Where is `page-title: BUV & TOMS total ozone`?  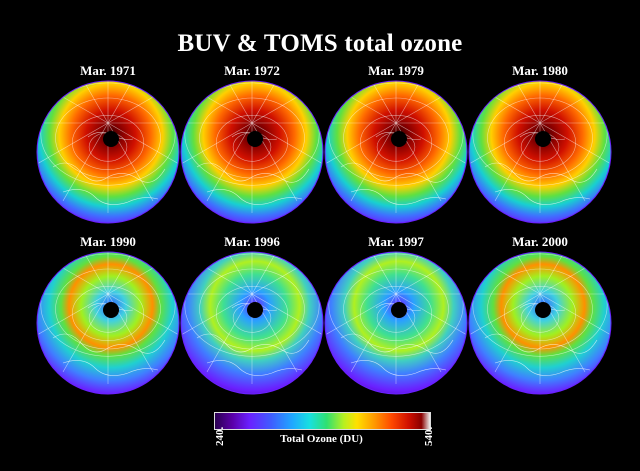
page-title: BUV & TOMS total ozone is located at coordinates (320, 43).